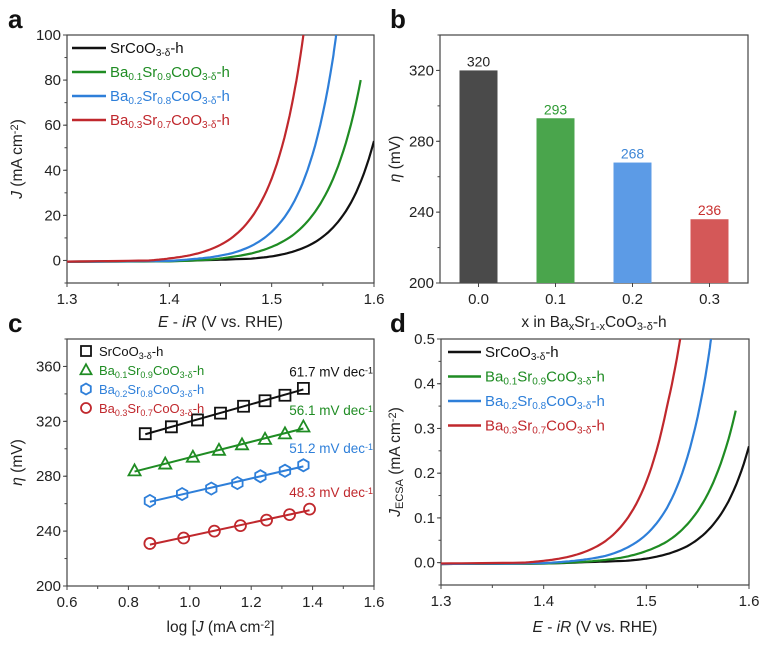 The image size is (770, 646). I want to click on bar-0.2, so click(632, 222).